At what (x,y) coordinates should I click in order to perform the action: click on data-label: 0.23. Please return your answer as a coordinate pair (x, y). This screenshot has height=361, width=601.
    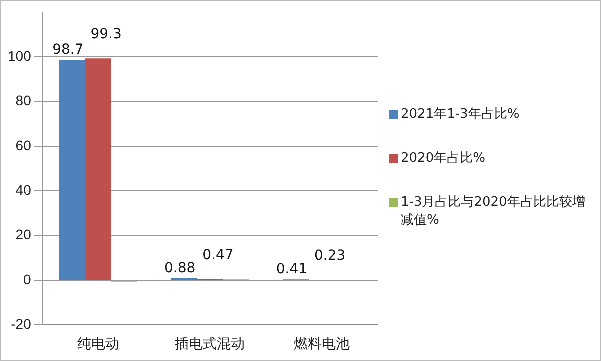
    Looking at the image, I should click on (330, 256).